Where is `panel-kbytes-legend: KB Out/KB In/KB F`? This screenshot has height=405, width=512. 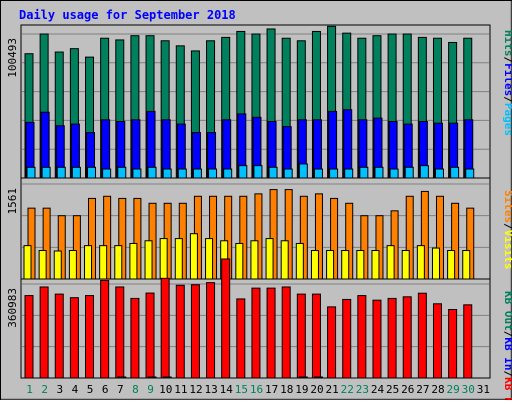 panel-kbytes-legend: KB Out/KB In/KB F is located at coordinates (507, 345).